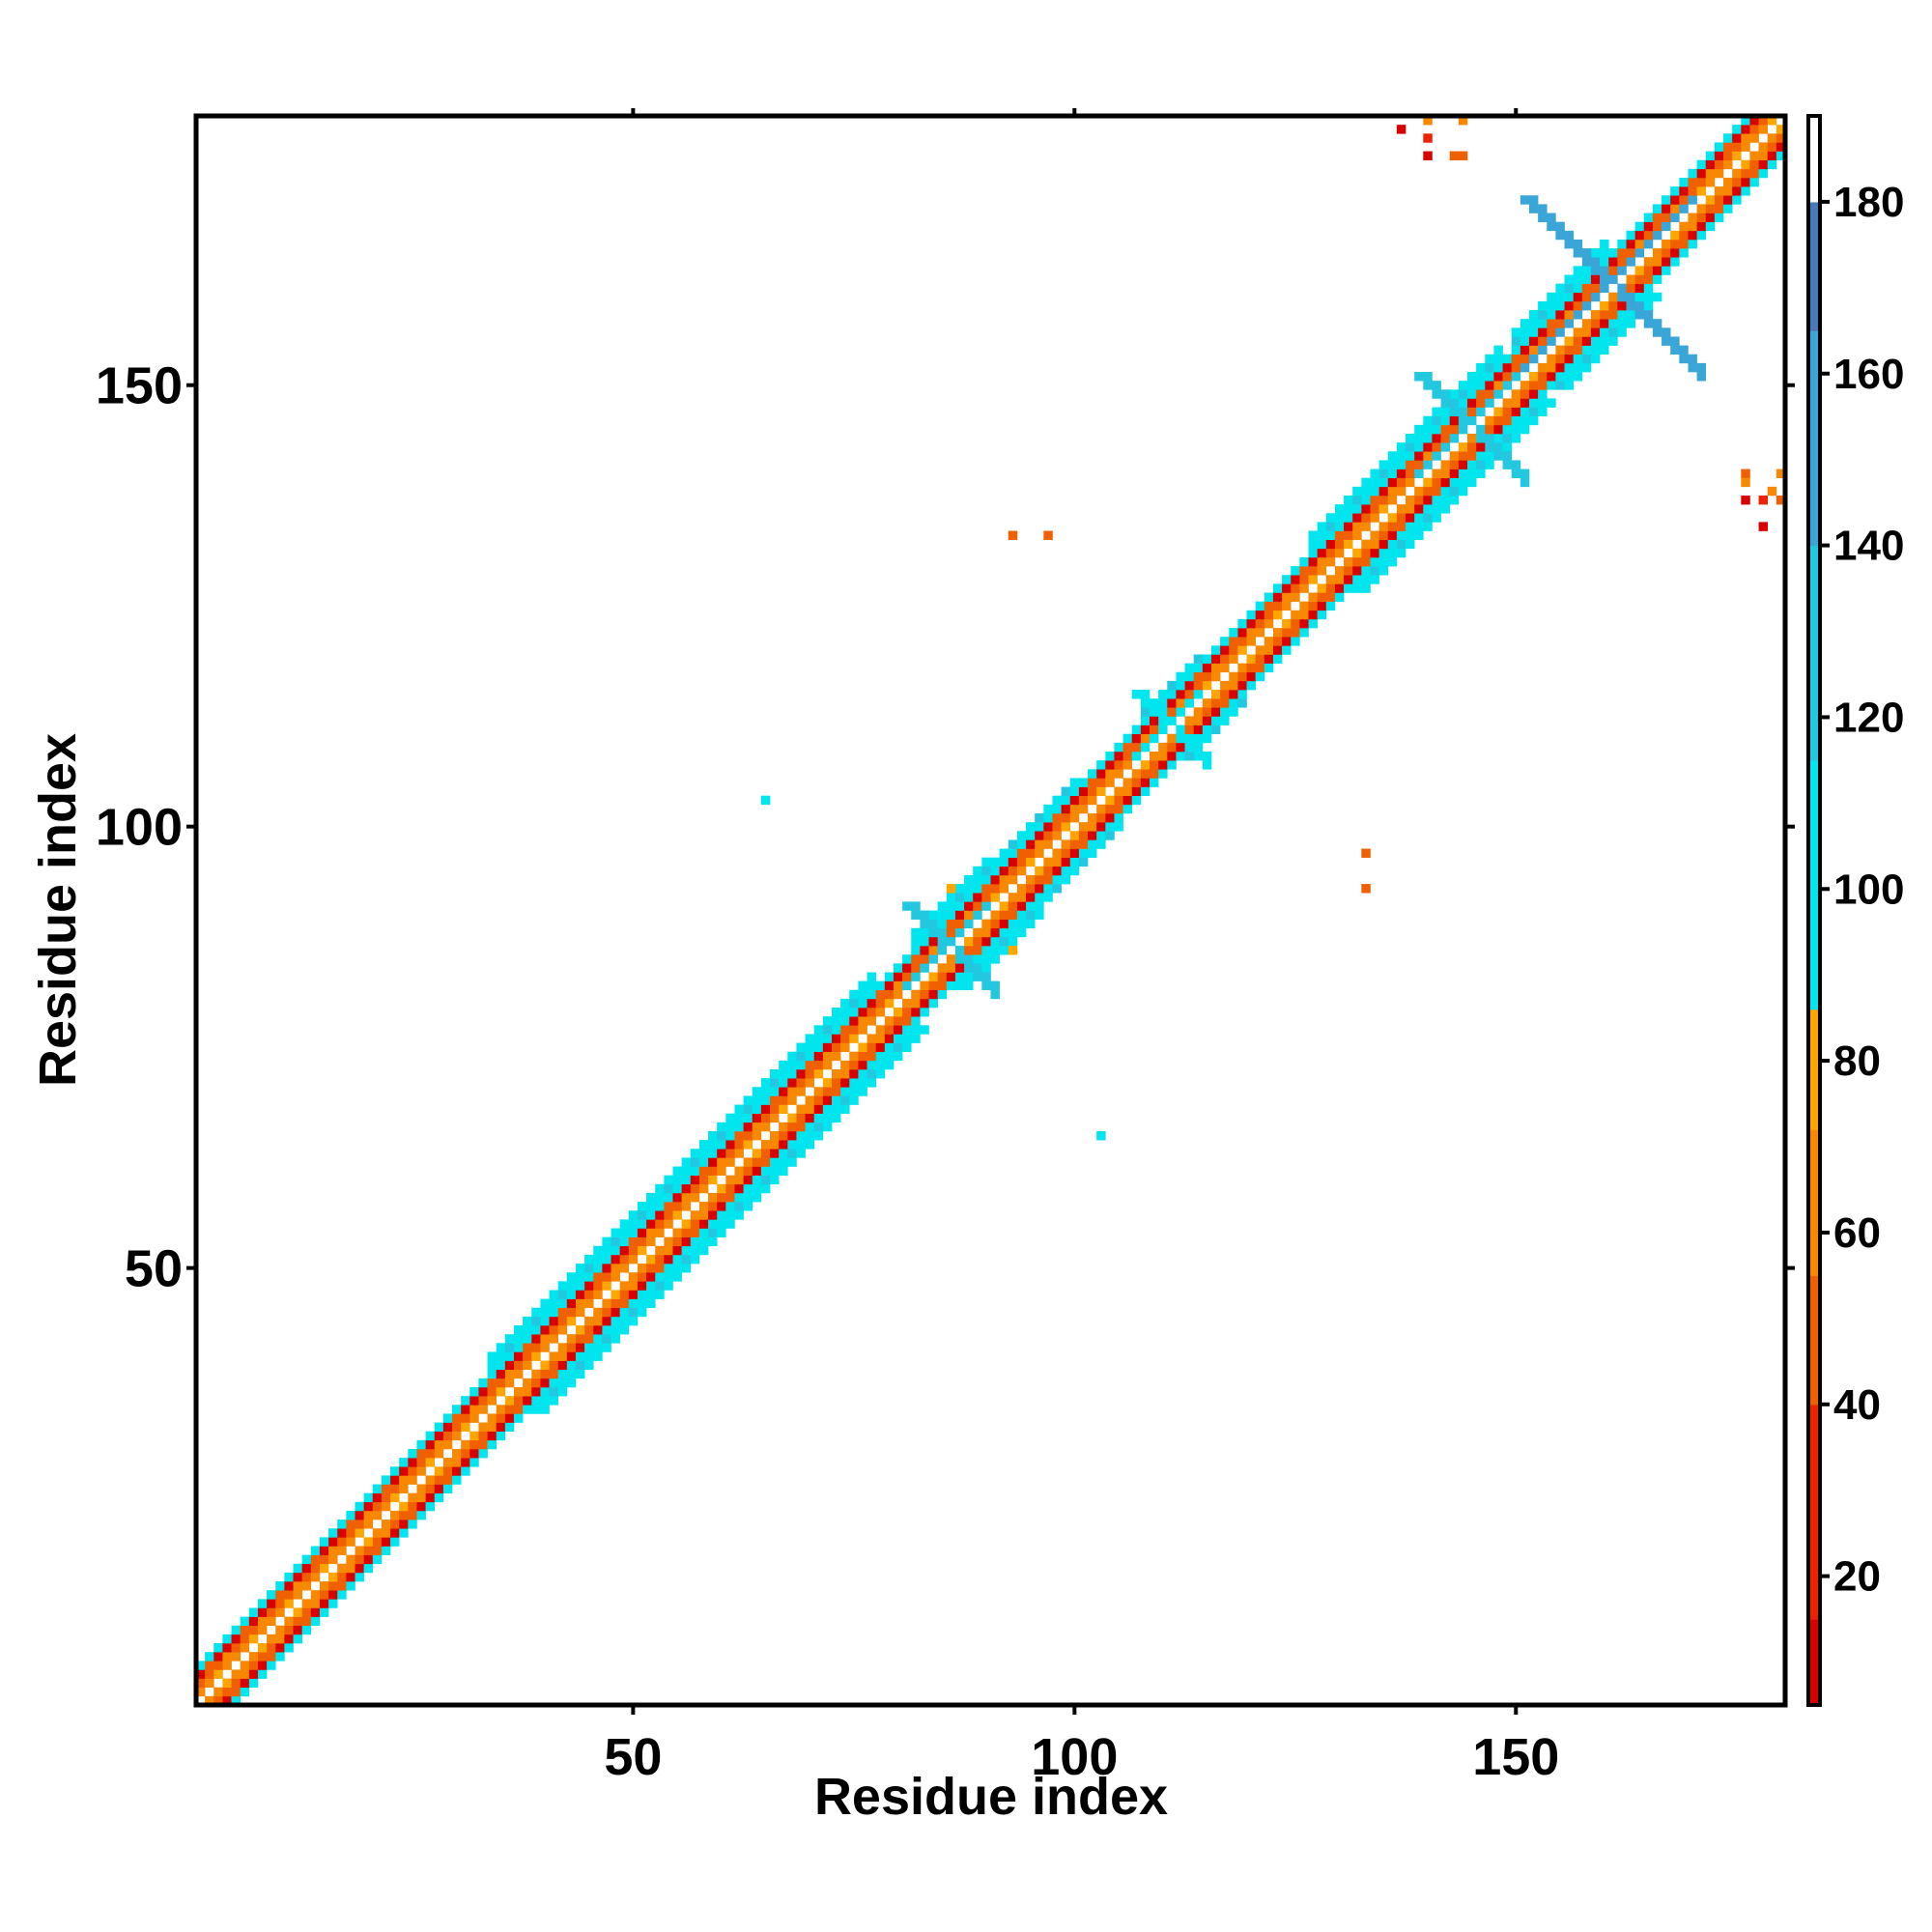  Describe the element at coordinates (58, 910) in the screenshot. I see `y-axis-label: Residue index` at that location.